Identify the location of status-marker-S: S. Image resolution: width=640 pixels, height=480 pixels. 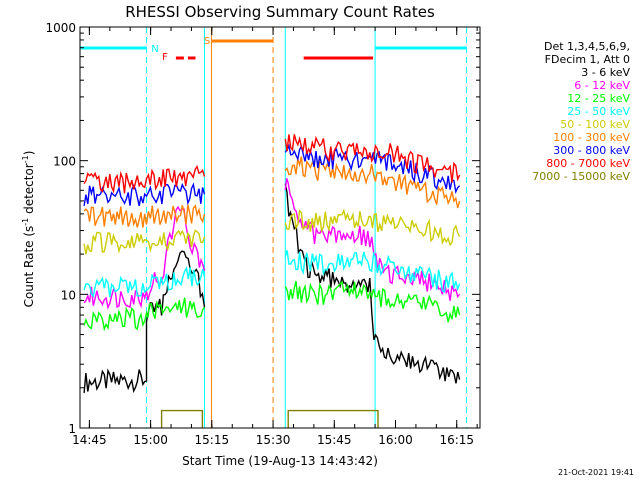
(207, 41).